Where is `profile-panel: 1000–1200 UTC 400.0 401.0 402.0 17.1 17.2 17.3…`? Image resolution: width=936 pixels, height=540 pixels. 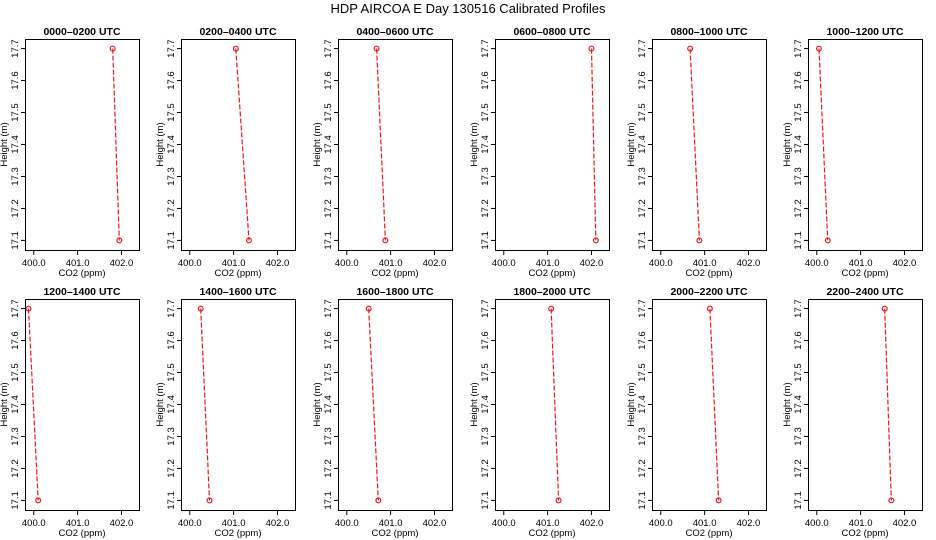 profile-panel: 1000–1200 UTC 400.0 401.0 402.0 17.1 17.2 17.3… is located at coordinates (852, 152).